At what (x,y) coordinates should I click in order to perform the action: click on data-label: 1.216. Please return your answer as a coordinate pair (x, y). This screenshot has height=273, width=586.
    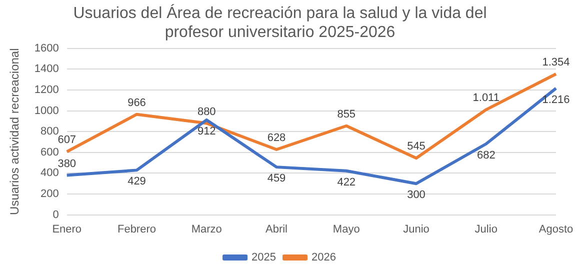
    Looking at the image, I should click on (556, 100).